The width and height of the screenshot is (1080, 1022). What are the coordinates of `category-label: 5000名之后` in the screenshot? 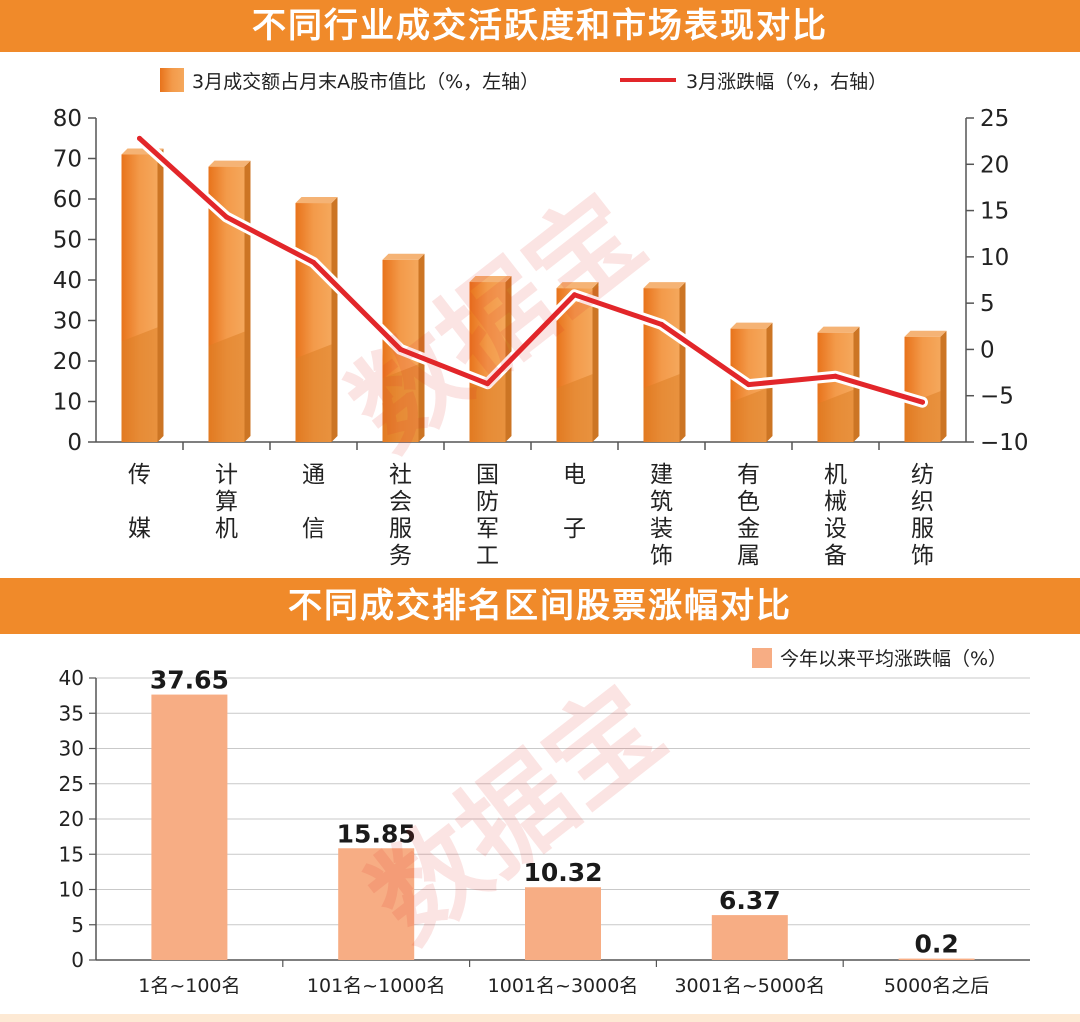 It's located at (936, 986).